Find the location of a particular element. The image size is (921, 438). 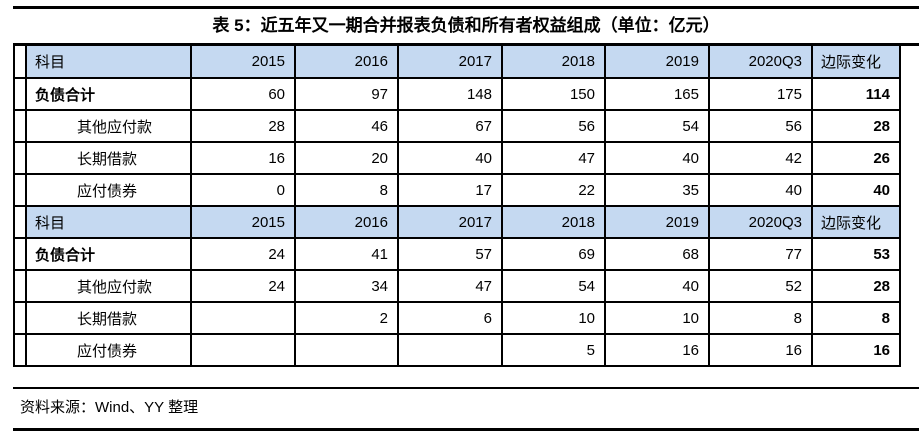

top-rule is located at coordinates (466, 7).